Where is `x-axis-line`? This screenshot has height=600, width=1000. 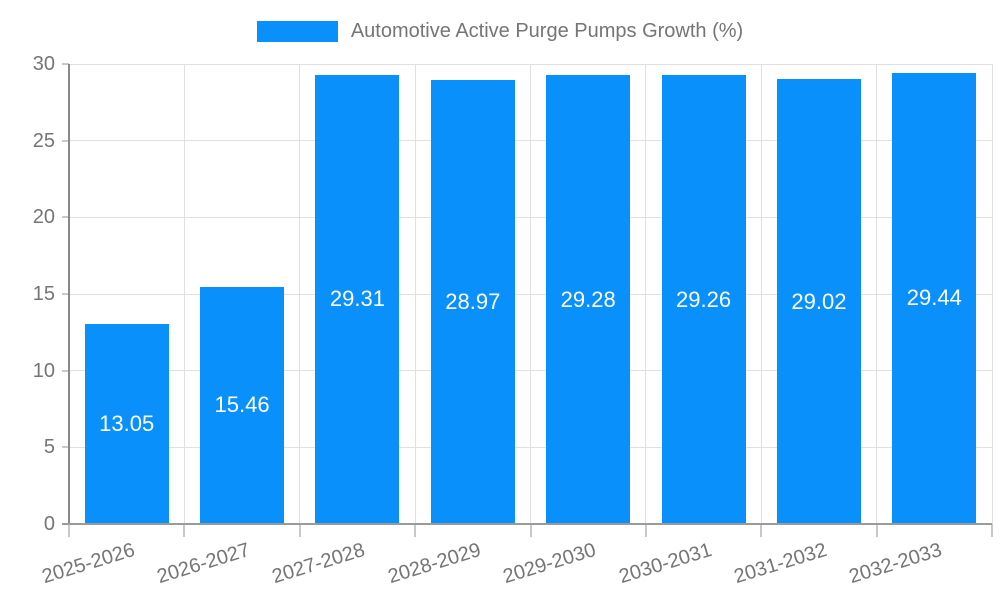 x-axis-line is located at coordinates (527, 524).